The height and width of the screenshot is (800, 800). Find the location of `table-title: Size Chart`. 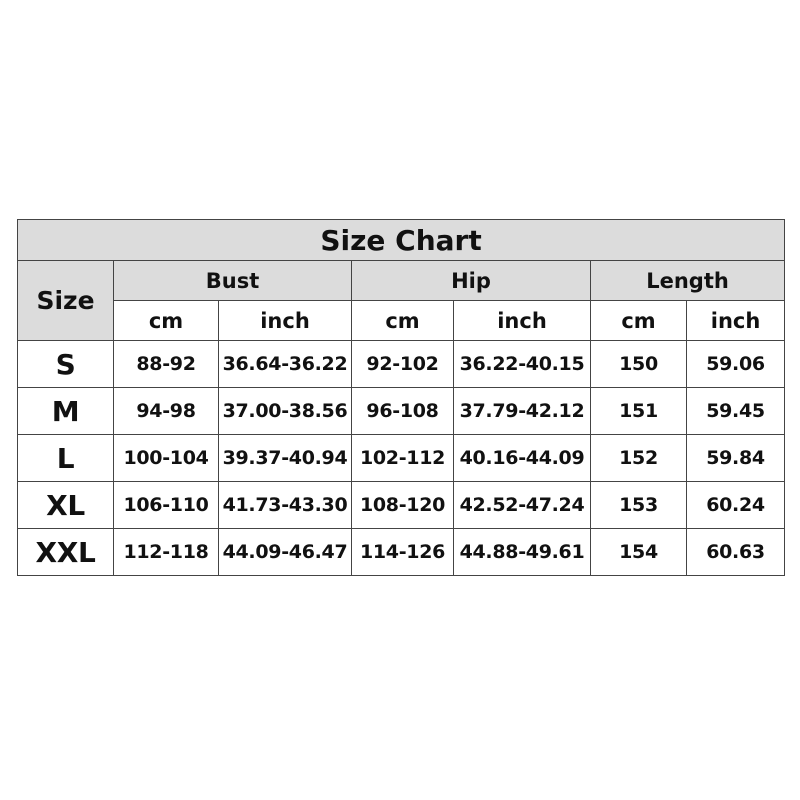

table-title: Size Chart is located at coordinates (401, 240).